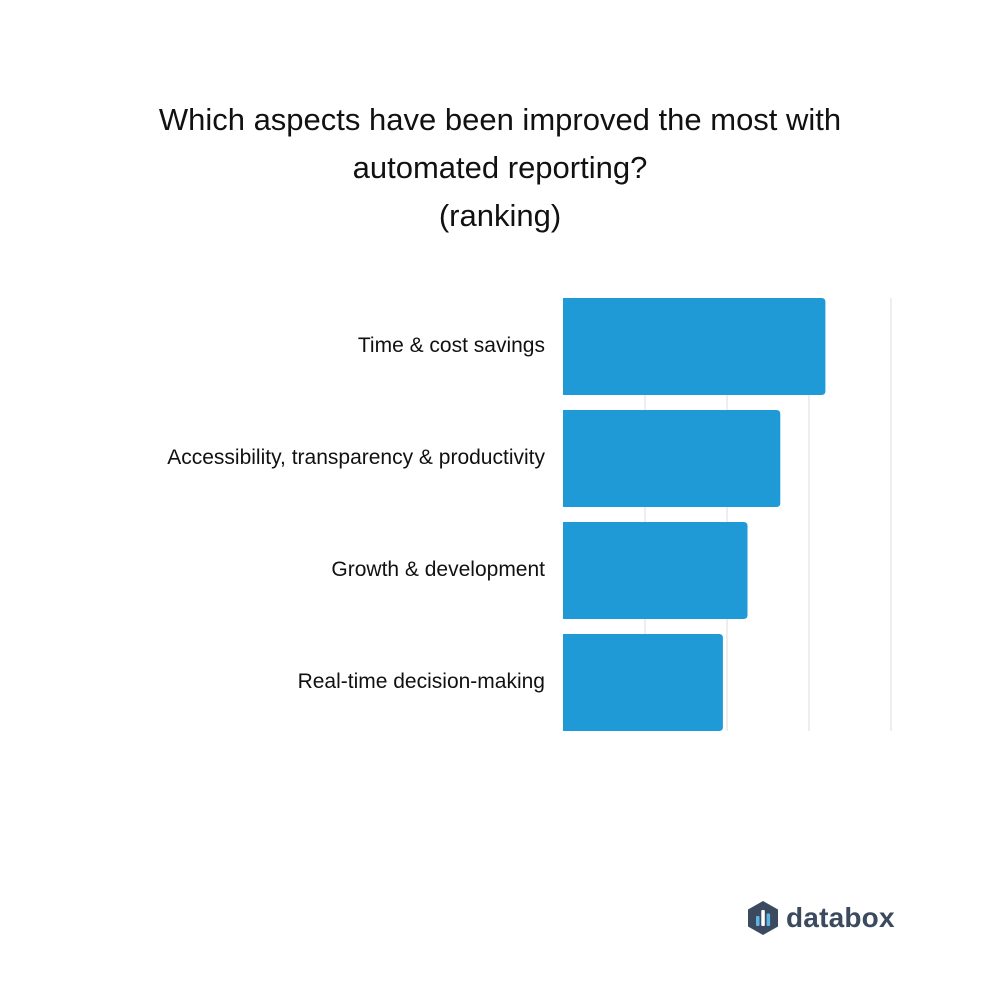 This screenshot has height=1000, width=1000. I want to click on chart-title-line-2: automated reporting?, so click(500, 167).